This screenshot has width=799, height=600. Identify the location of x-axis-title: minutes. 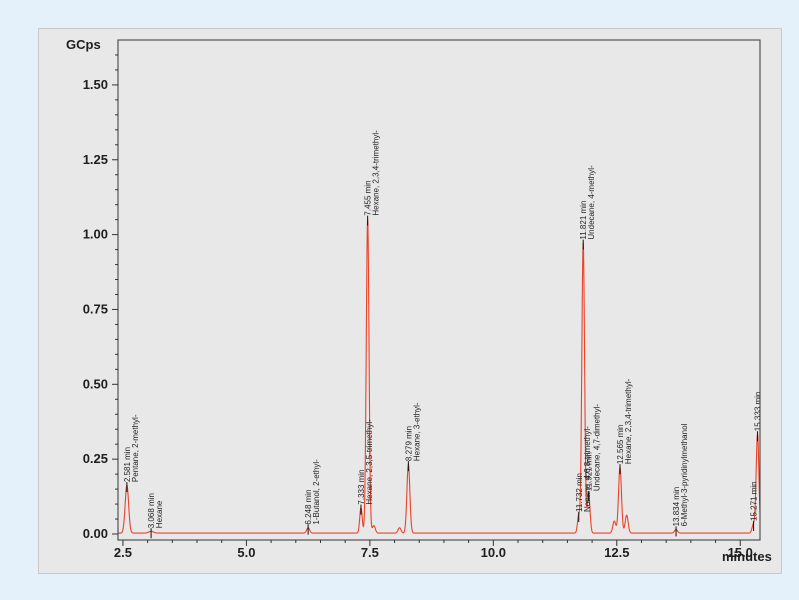
(747, 556).